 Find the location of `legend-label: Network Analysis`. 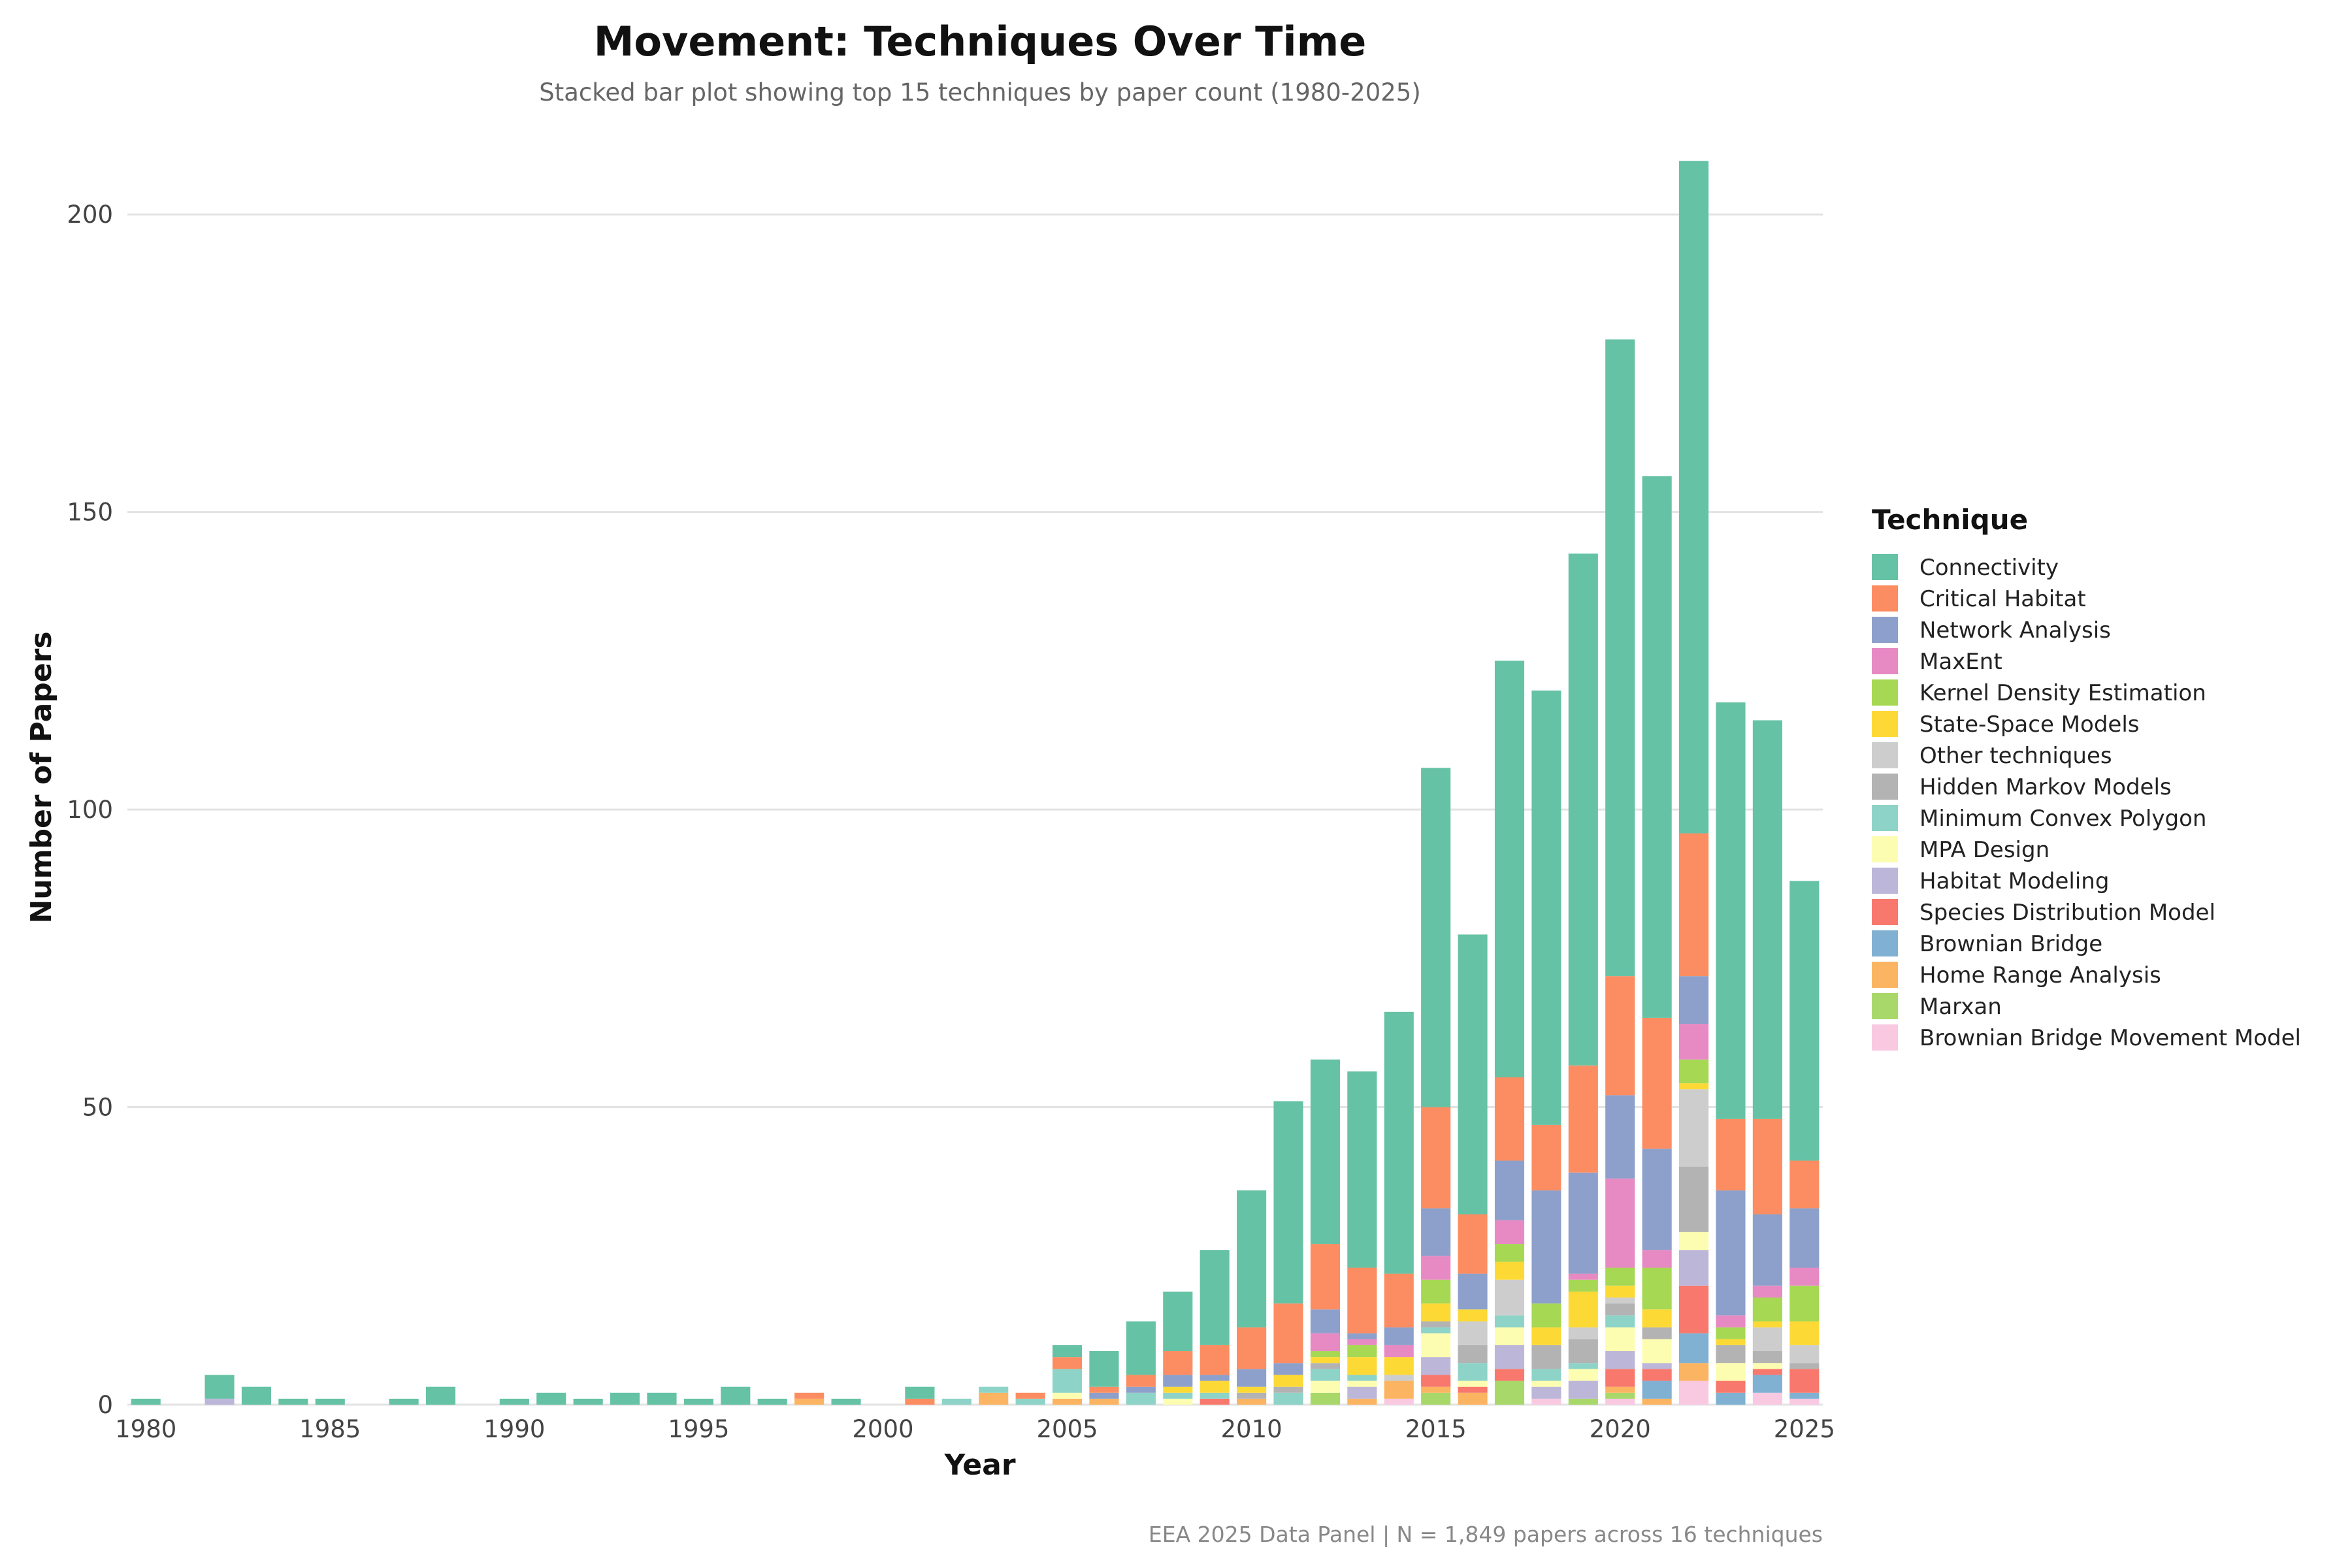

legend-label: Network Analysis is located at coordinates (2015, 630).